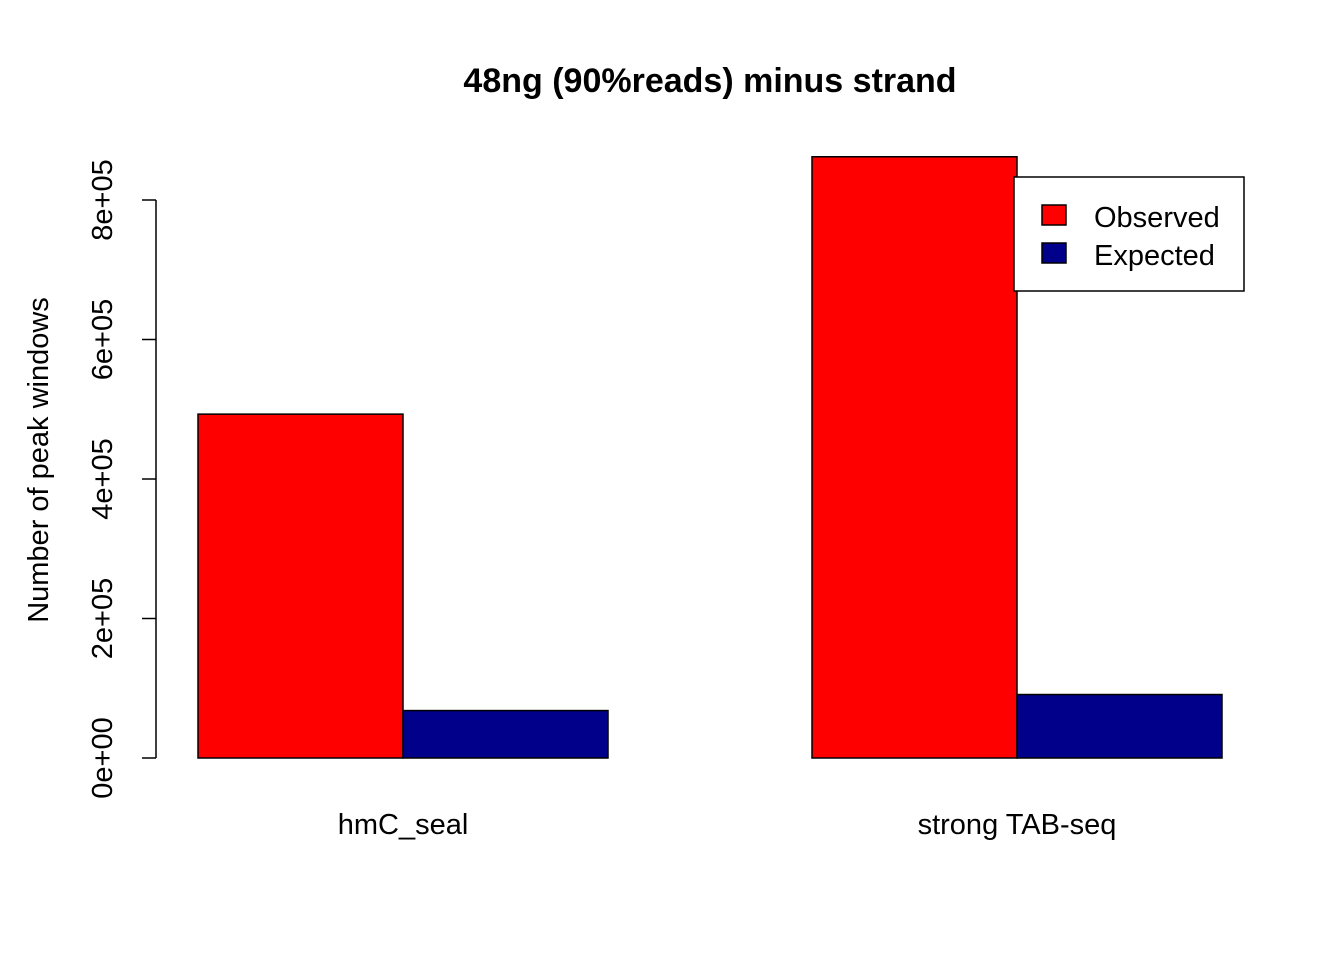 This screenshot has height=960, width=1344. What do you see at coordinates (103, 199) in the screenshot?
I see `y-tick-label: 8e+05` at bounding box center [103, 199].